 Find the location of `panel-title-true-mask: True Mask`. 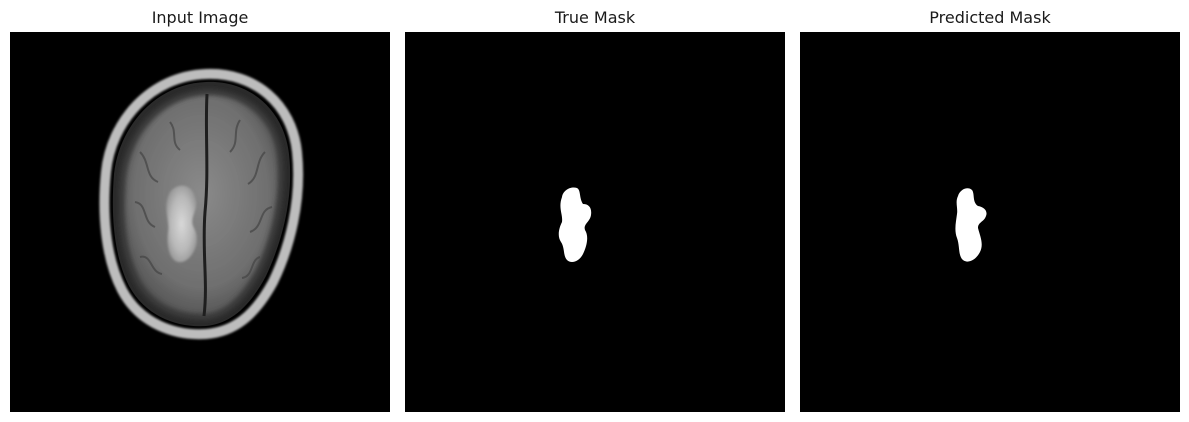

panel-title-true-mask: True Mask is located at coordinates (595, 17).